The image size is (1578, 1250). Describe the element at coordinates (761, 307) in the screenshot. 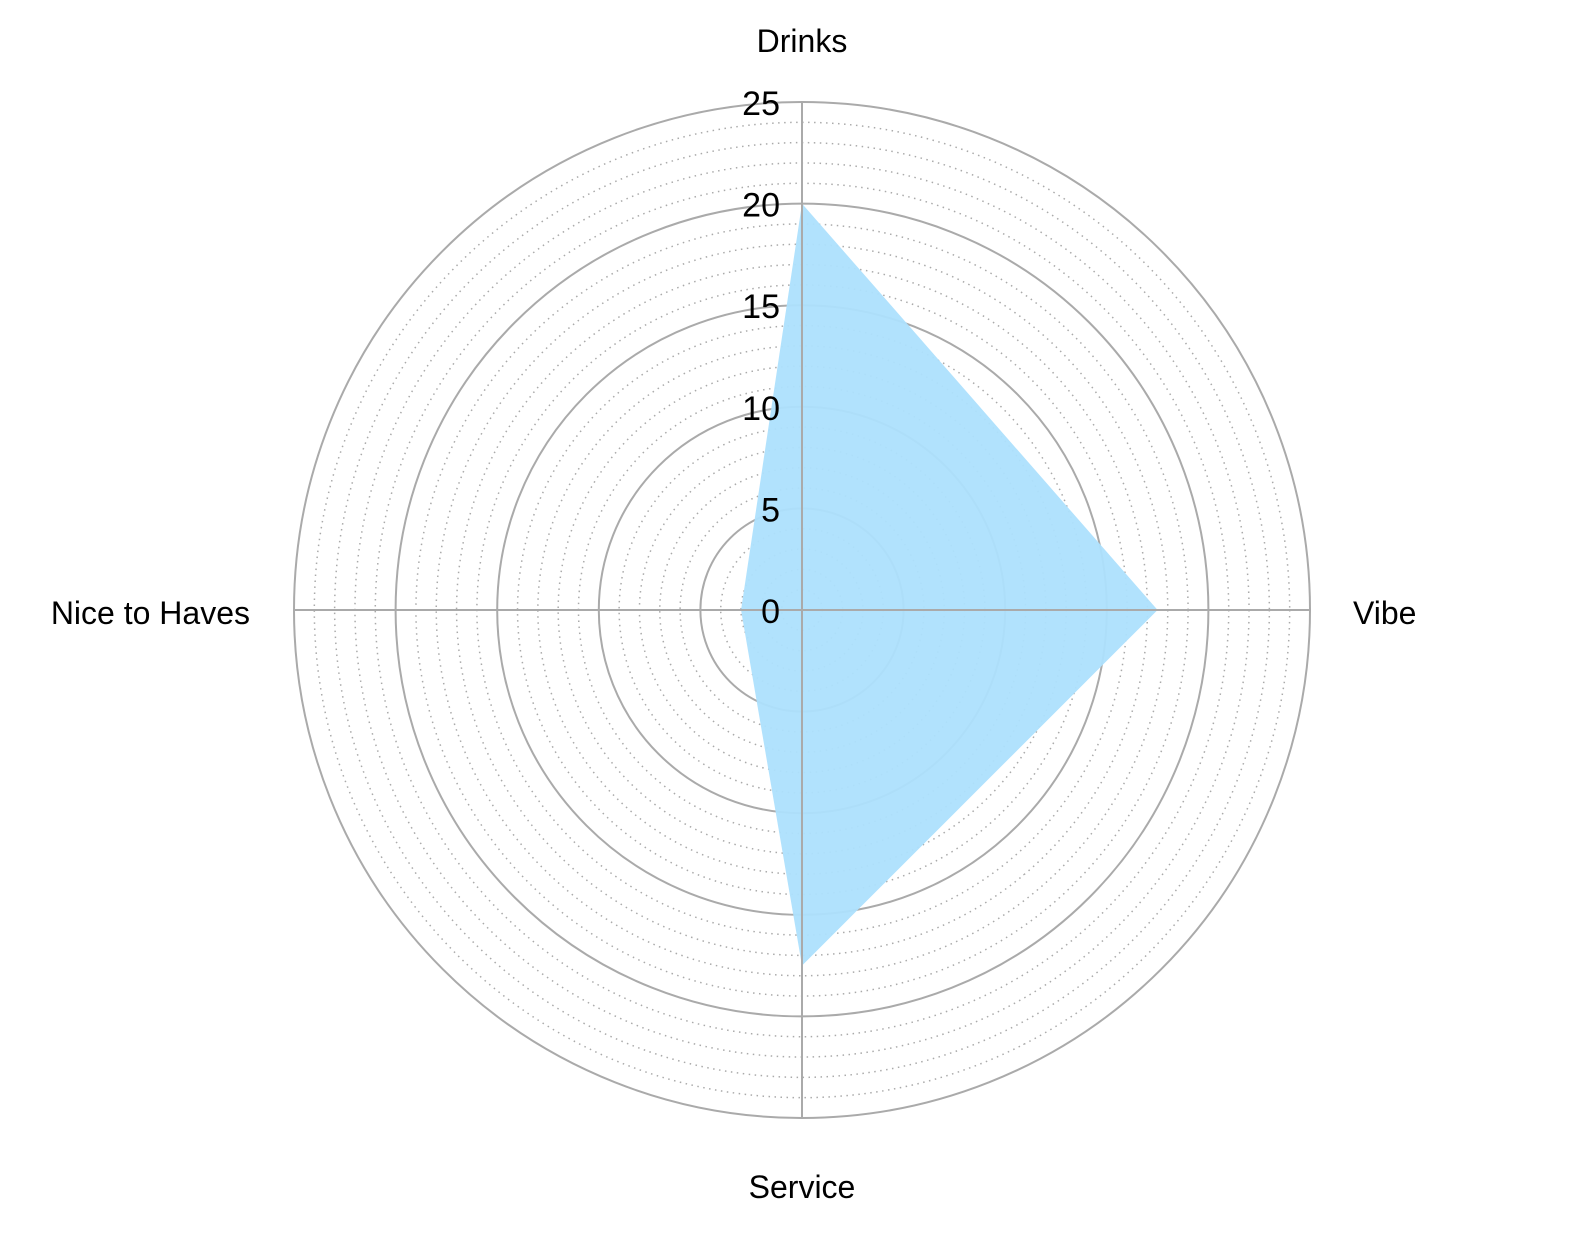

I see `radial-tick-label: 15` at that location.